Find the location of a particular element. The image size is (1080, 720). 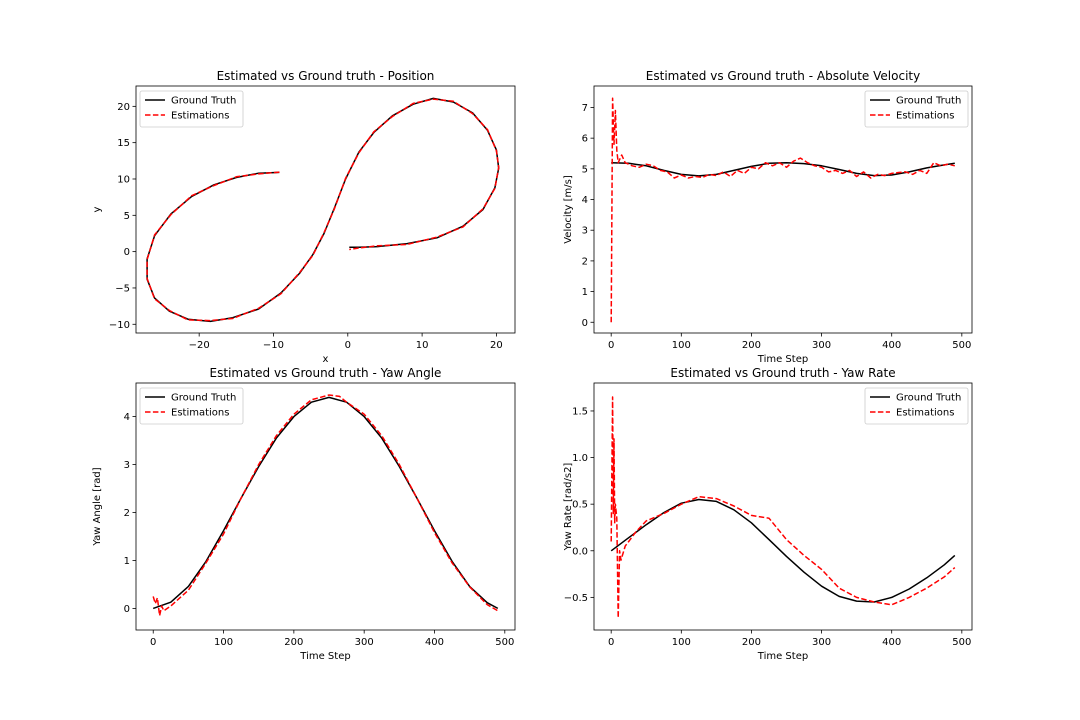

x-tick-label: 10 is located at coordinates (422, 345).